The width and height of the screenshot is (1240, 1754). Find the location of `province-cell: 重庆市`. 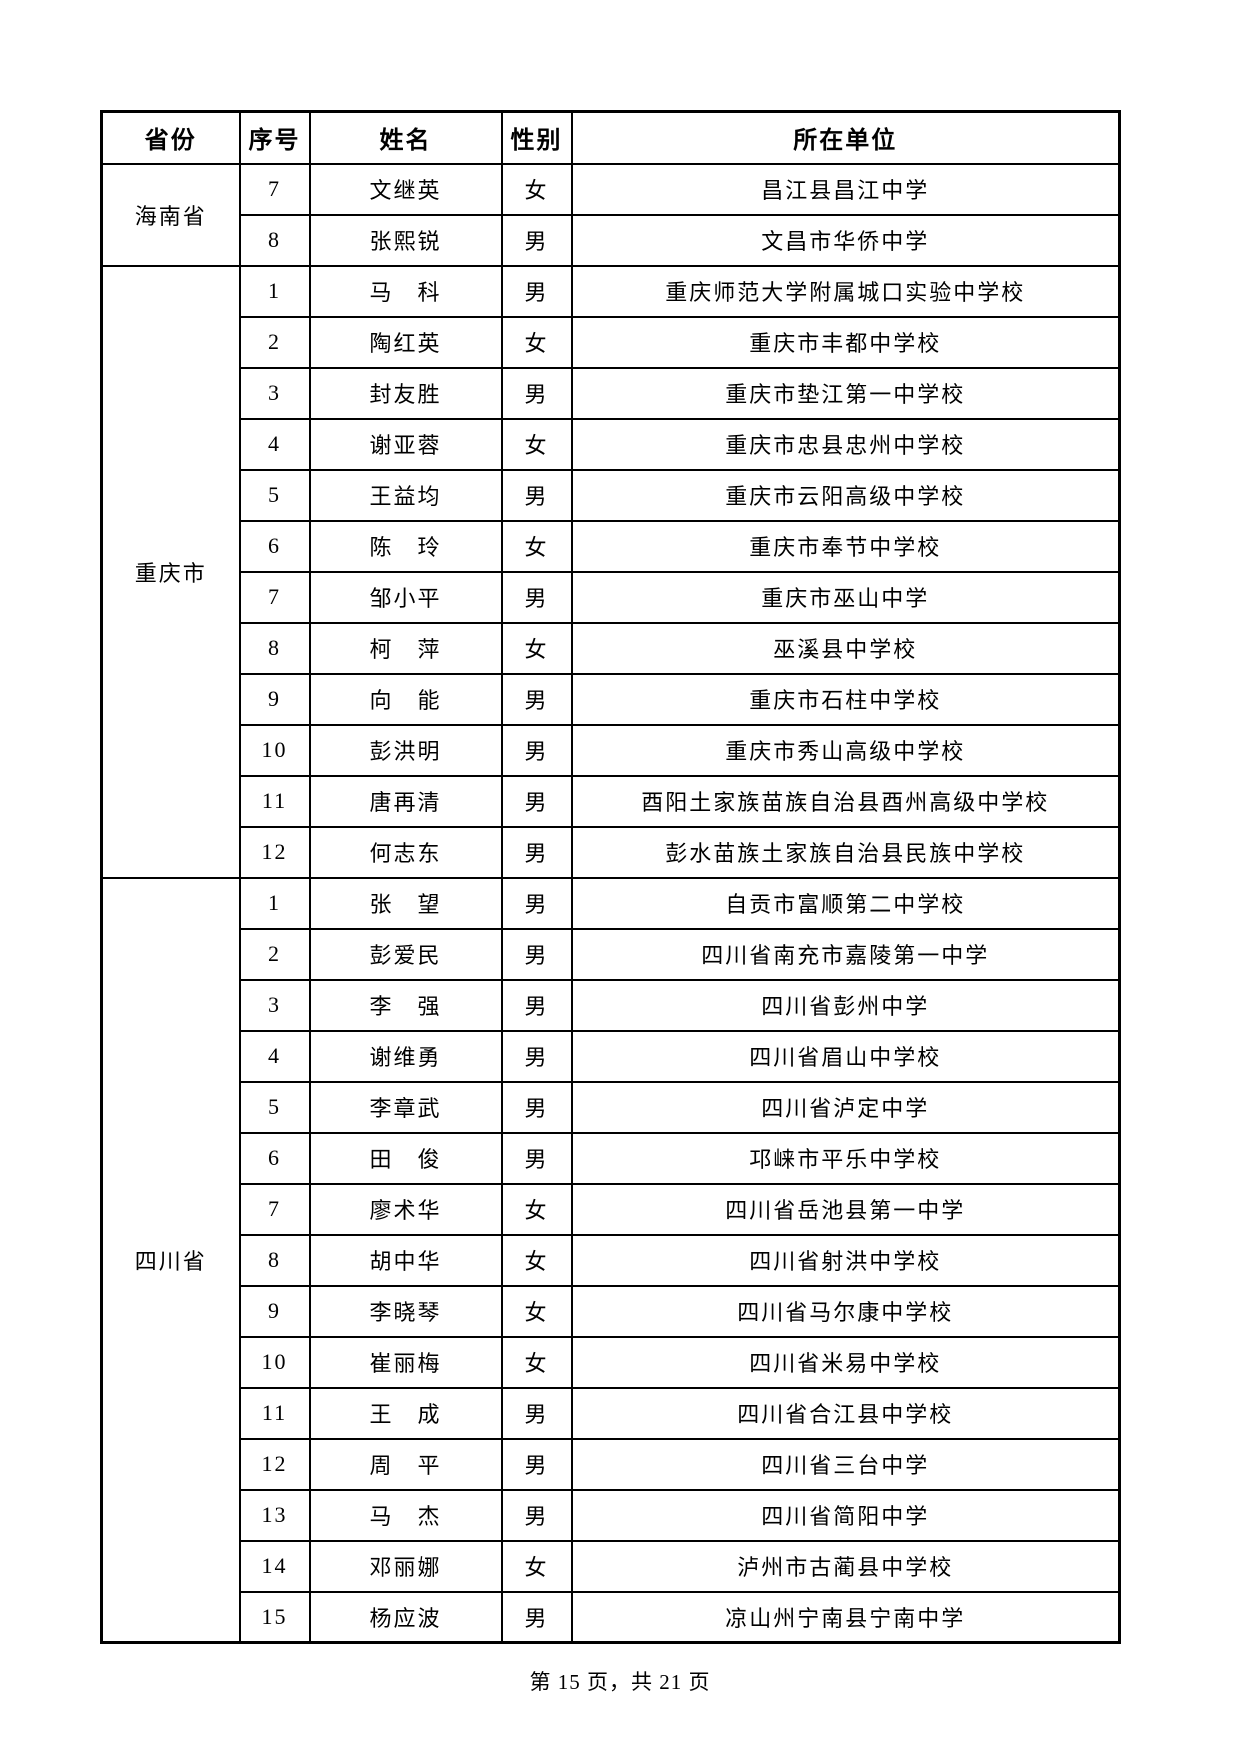

province-cell: 重庆市 is located at coordinates (170, 571).